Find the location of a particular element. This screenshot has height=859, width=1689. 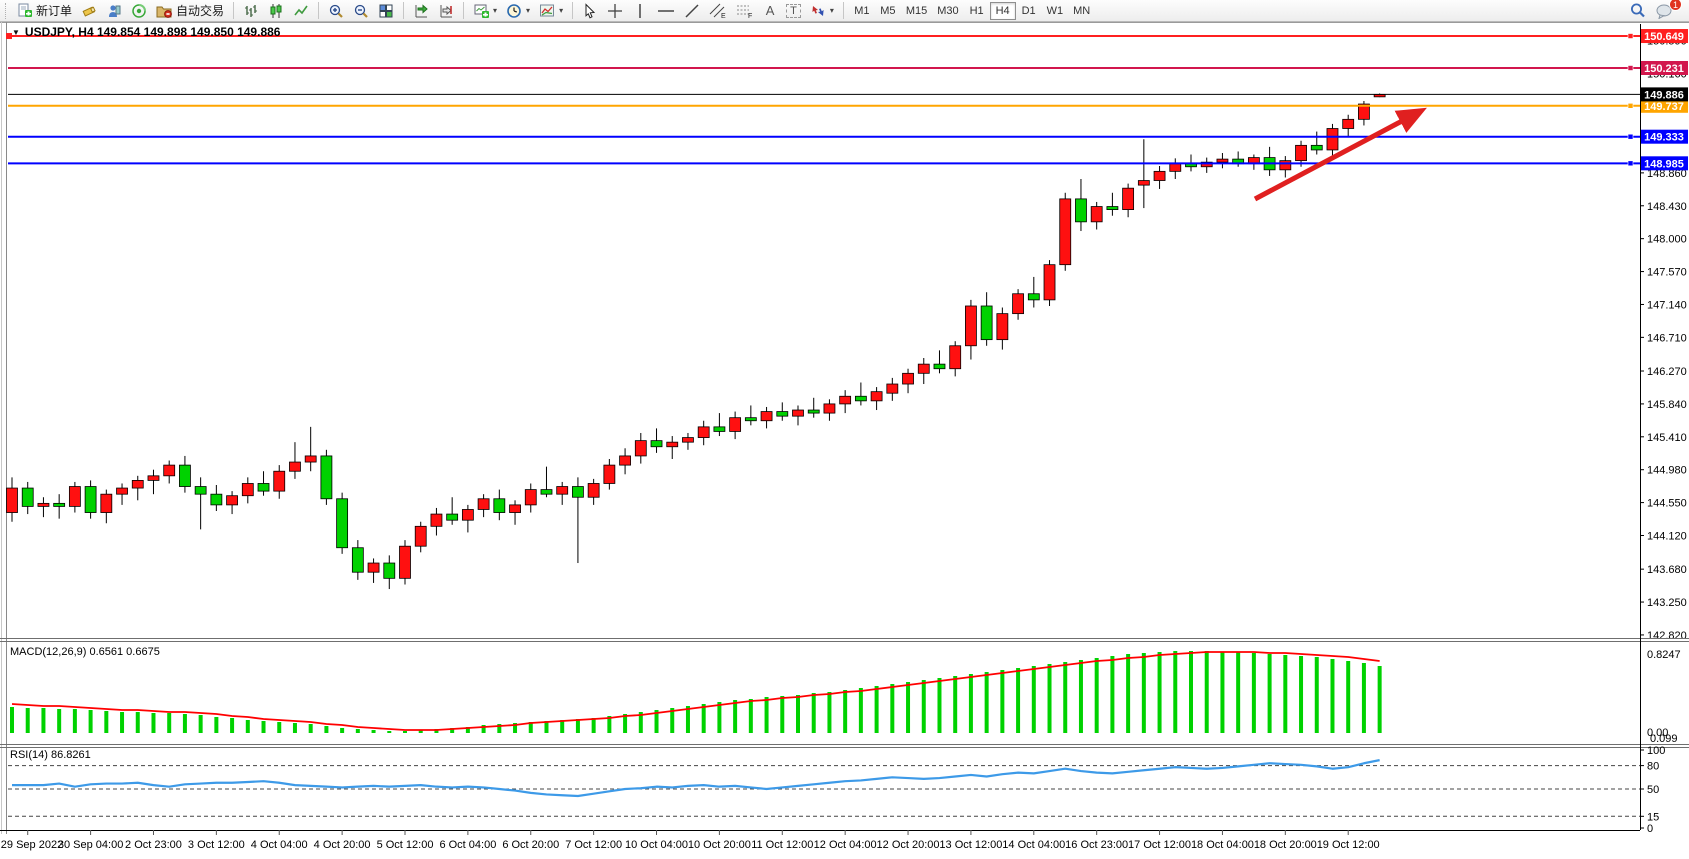

text-label-icon: T is located at coordinates (793, 10).